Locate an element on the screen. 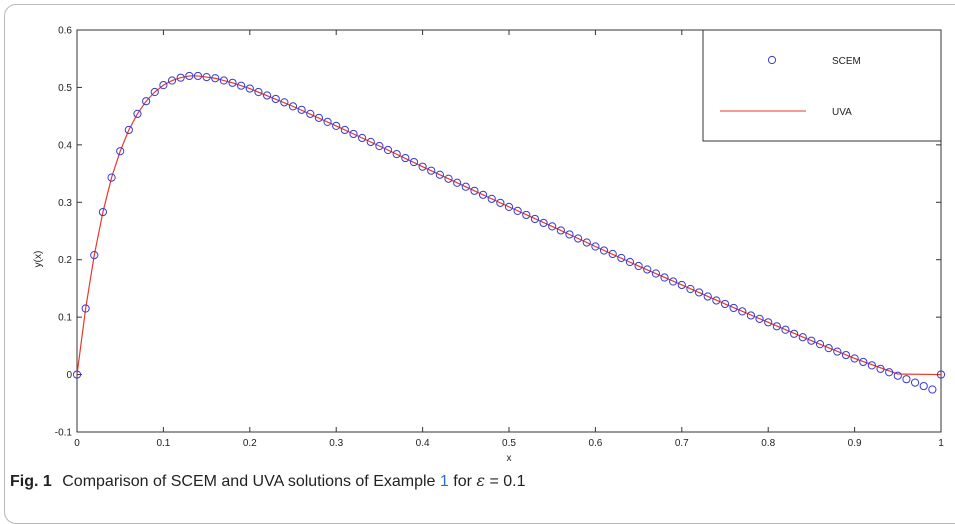 The image size is (955, 524). x-tick-label: 0.4 is located at coordinates (423, 443).